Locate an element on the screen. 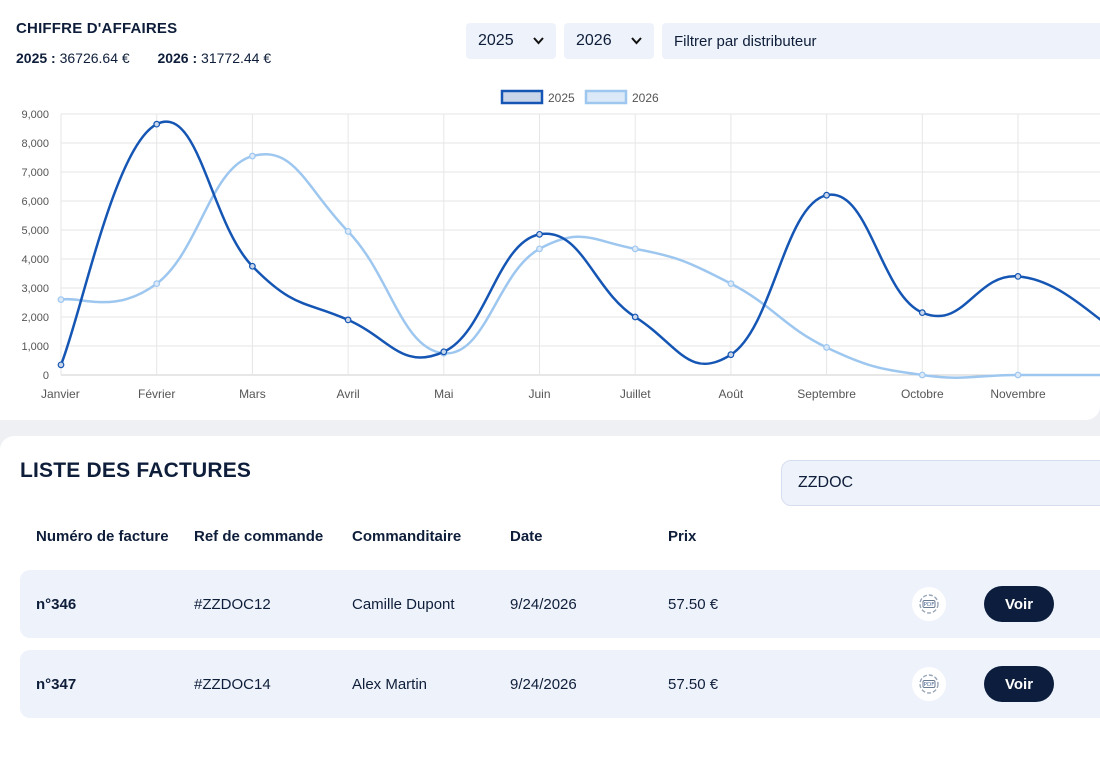  year-select-compare-value: 2026 is located at coordinates (594, 40).